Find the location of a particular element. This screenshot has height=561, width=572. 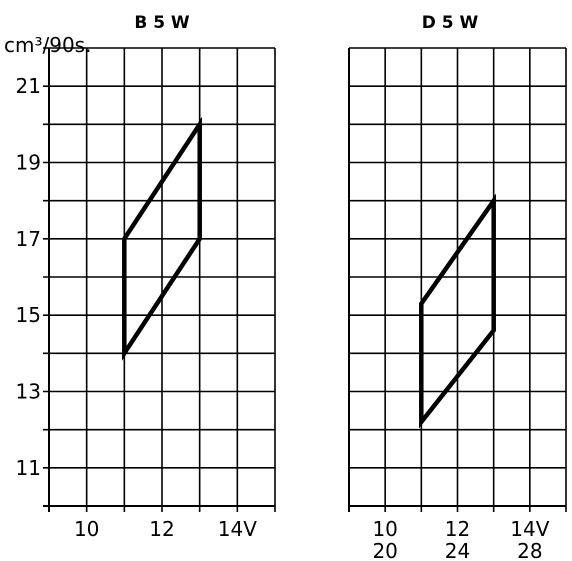

y-tick-label: 19 is located at coordinates (28, 163).